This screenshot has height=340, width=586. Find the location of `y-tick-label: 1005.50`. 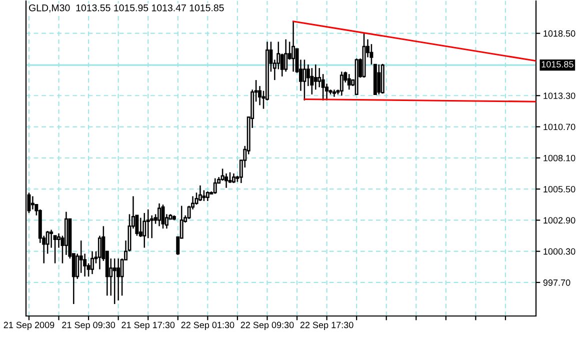

y-tick-label: 1005.50 is located at coordinates (560, 189).